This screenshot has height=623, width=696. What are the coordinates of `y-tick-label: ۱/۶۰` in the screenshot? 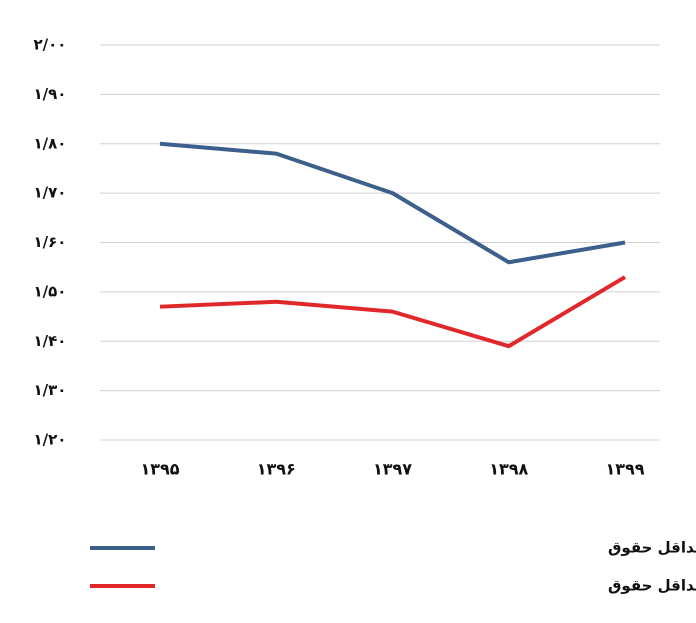 It's located at (50, 242).